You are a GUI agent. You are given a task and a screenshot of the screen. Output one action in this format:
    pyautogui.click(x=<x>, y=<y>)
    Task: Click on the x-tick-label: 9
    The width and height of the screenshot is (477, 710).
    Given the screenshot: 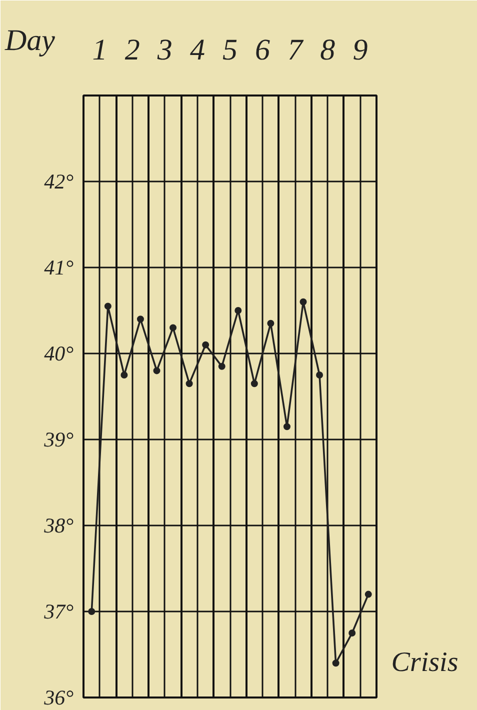 What is the action you would take?
    pyautogui.click(x=360, y=50)
    